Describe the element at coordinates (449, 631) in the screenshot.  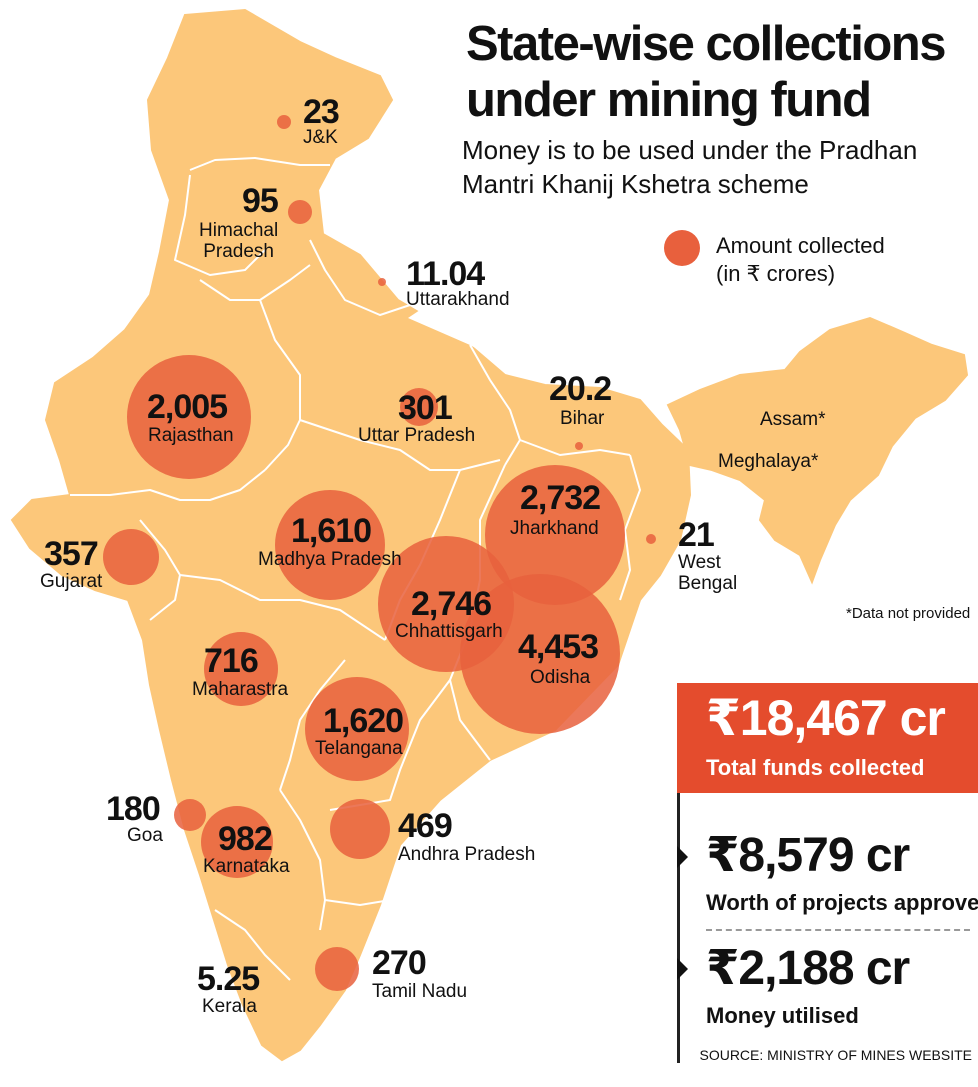
I see `state-name-chh: Chhattisgarh` at that location.